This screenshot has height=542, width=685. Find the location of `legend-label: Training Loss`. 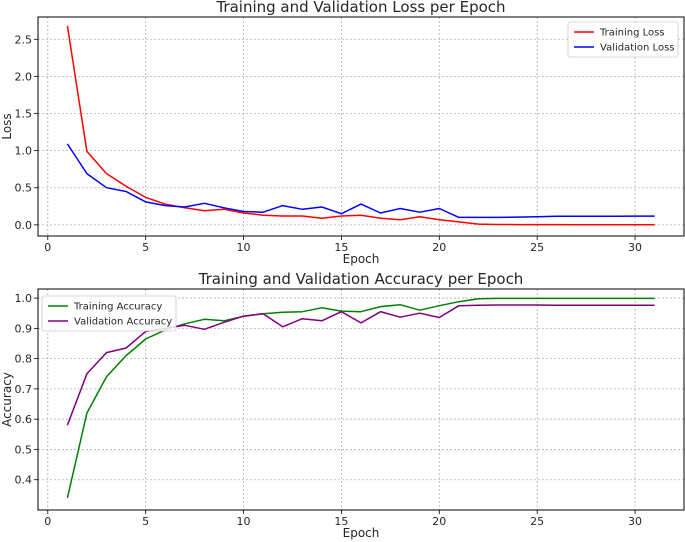

legend-label: Training Loss is located at coordinates (632, 33).